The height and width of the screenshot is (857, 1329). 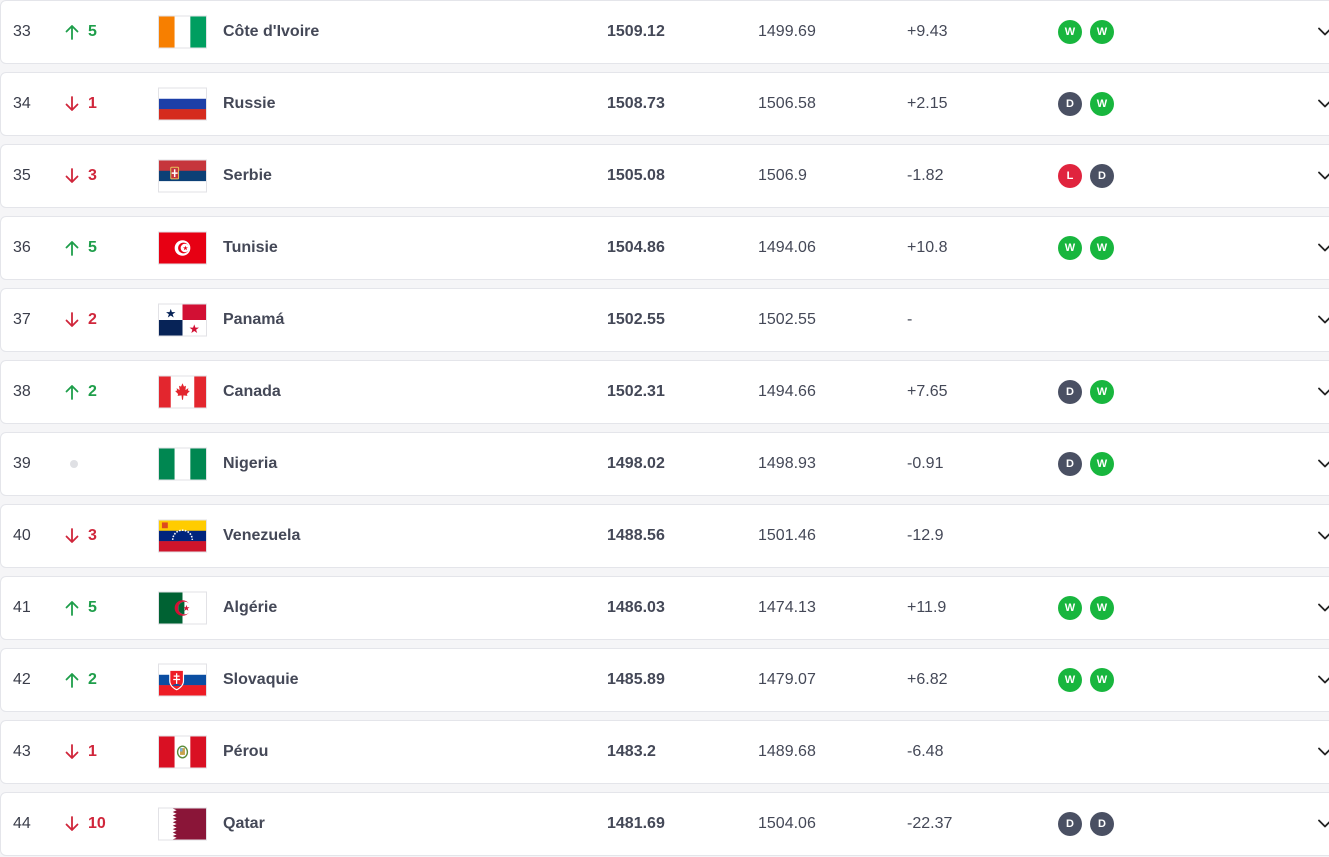 What do you see at coordinates (631, 751) in the screenshot?
I see `total-points: 1483.2` at bounding box center [631, 751].